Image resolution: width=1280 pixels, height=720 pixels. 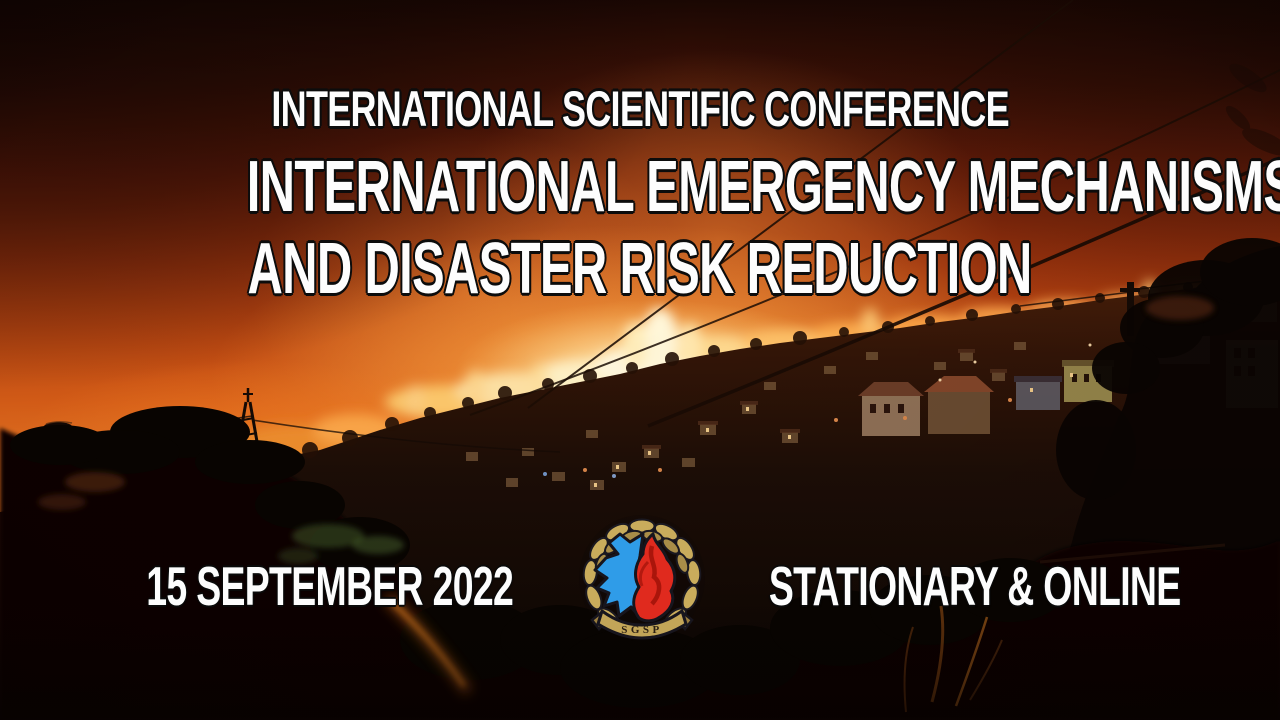 I want to click on attendance-mode-text: STATIONARY & ONLINE, so click(x=975, y=586).